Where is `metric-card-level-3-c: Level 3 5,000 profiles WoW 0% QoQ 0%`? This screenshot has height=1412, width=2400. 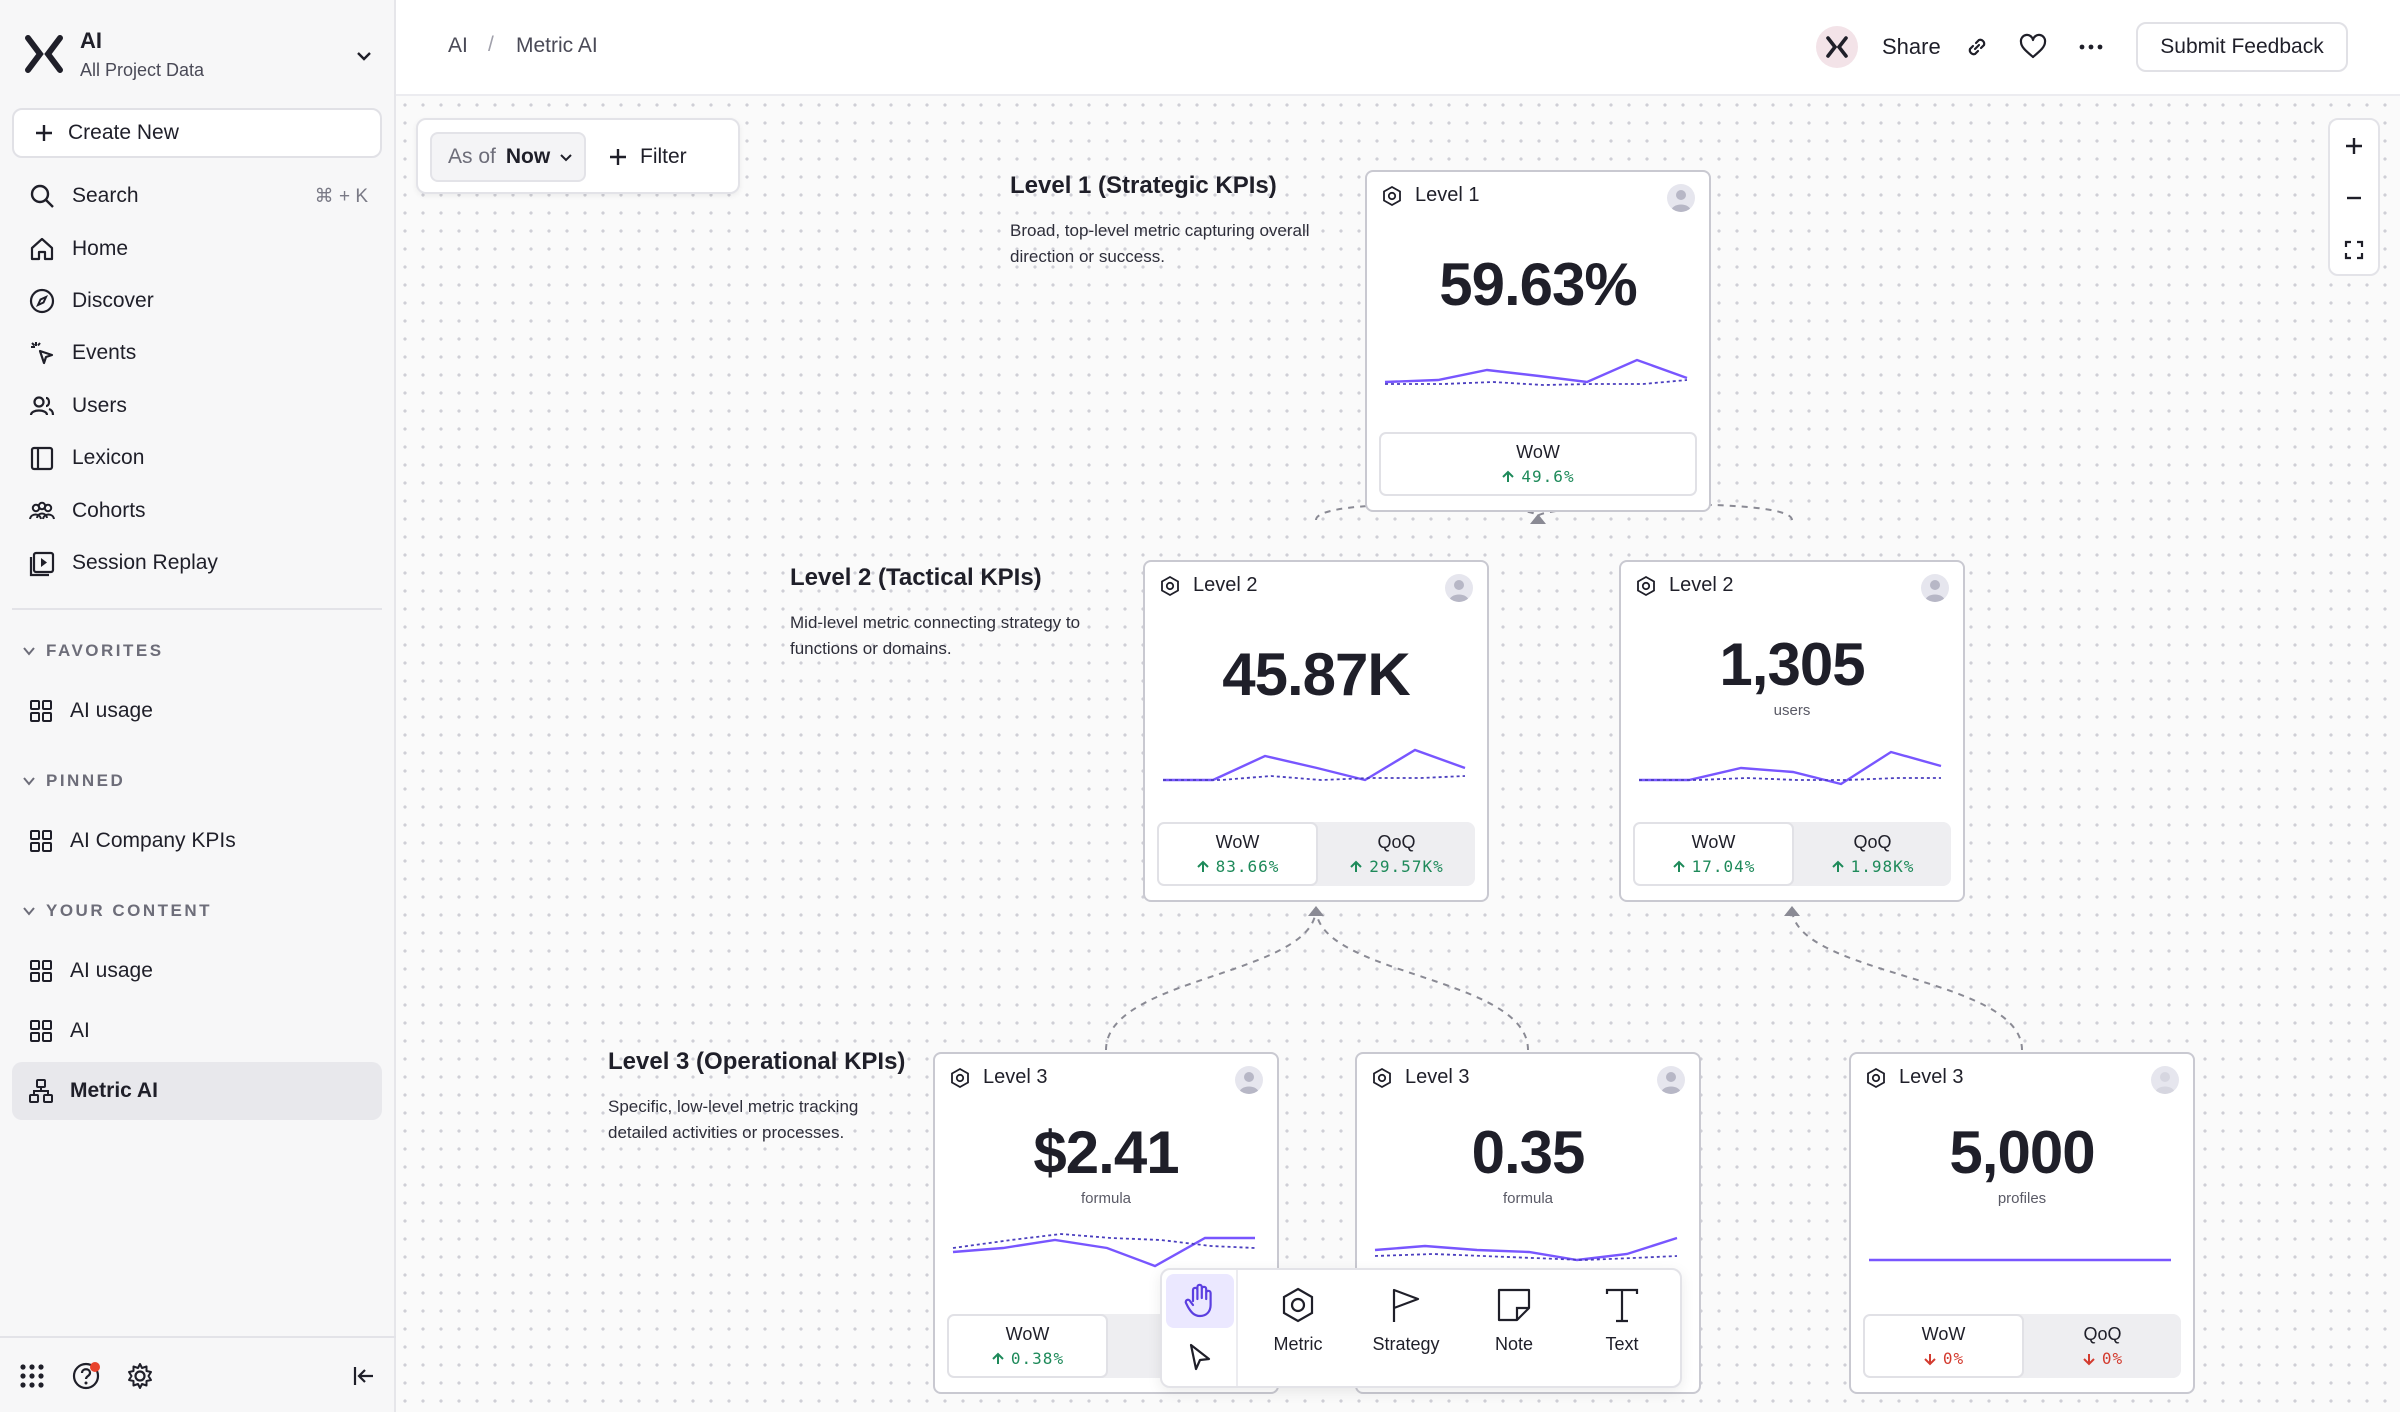
metric-card-level-3-c: Level 3 5,000 profiles WoW 0% QoQ 0% is located at coordinates (2022, 1223).